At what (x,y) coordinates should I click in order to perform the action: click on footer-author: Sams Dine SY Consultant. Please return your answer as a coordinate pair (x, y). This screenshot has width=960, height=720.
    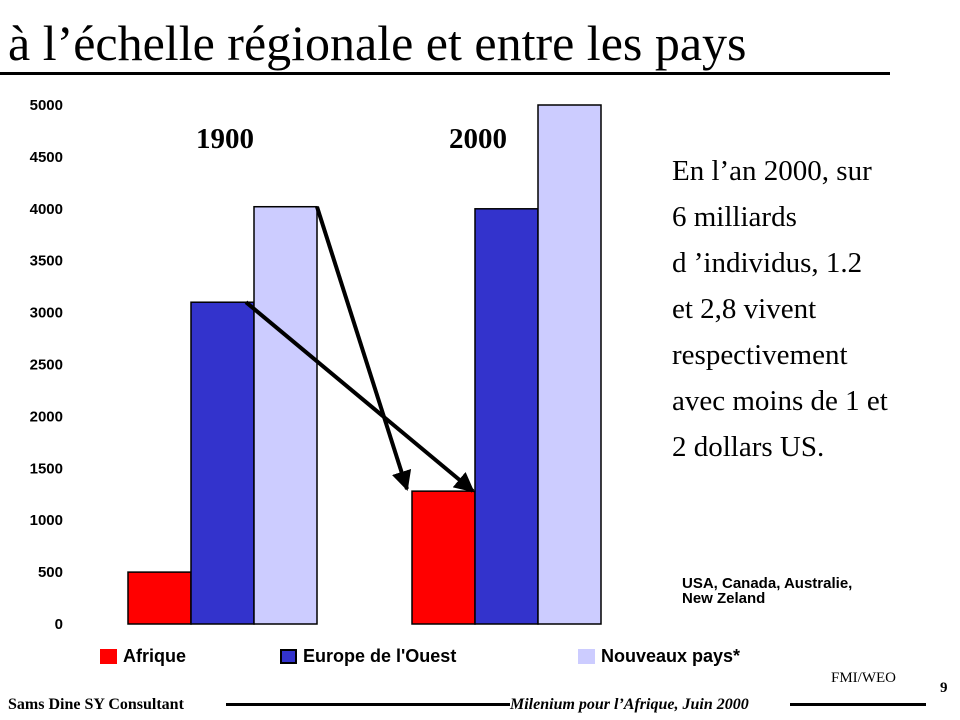
    Looking at the image, I should click on (96, 704).